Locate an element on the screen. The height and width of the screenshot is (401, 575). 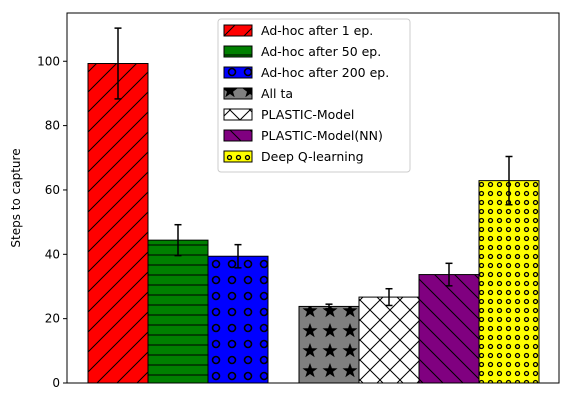
legend-box is located at coordinates (314, 95).